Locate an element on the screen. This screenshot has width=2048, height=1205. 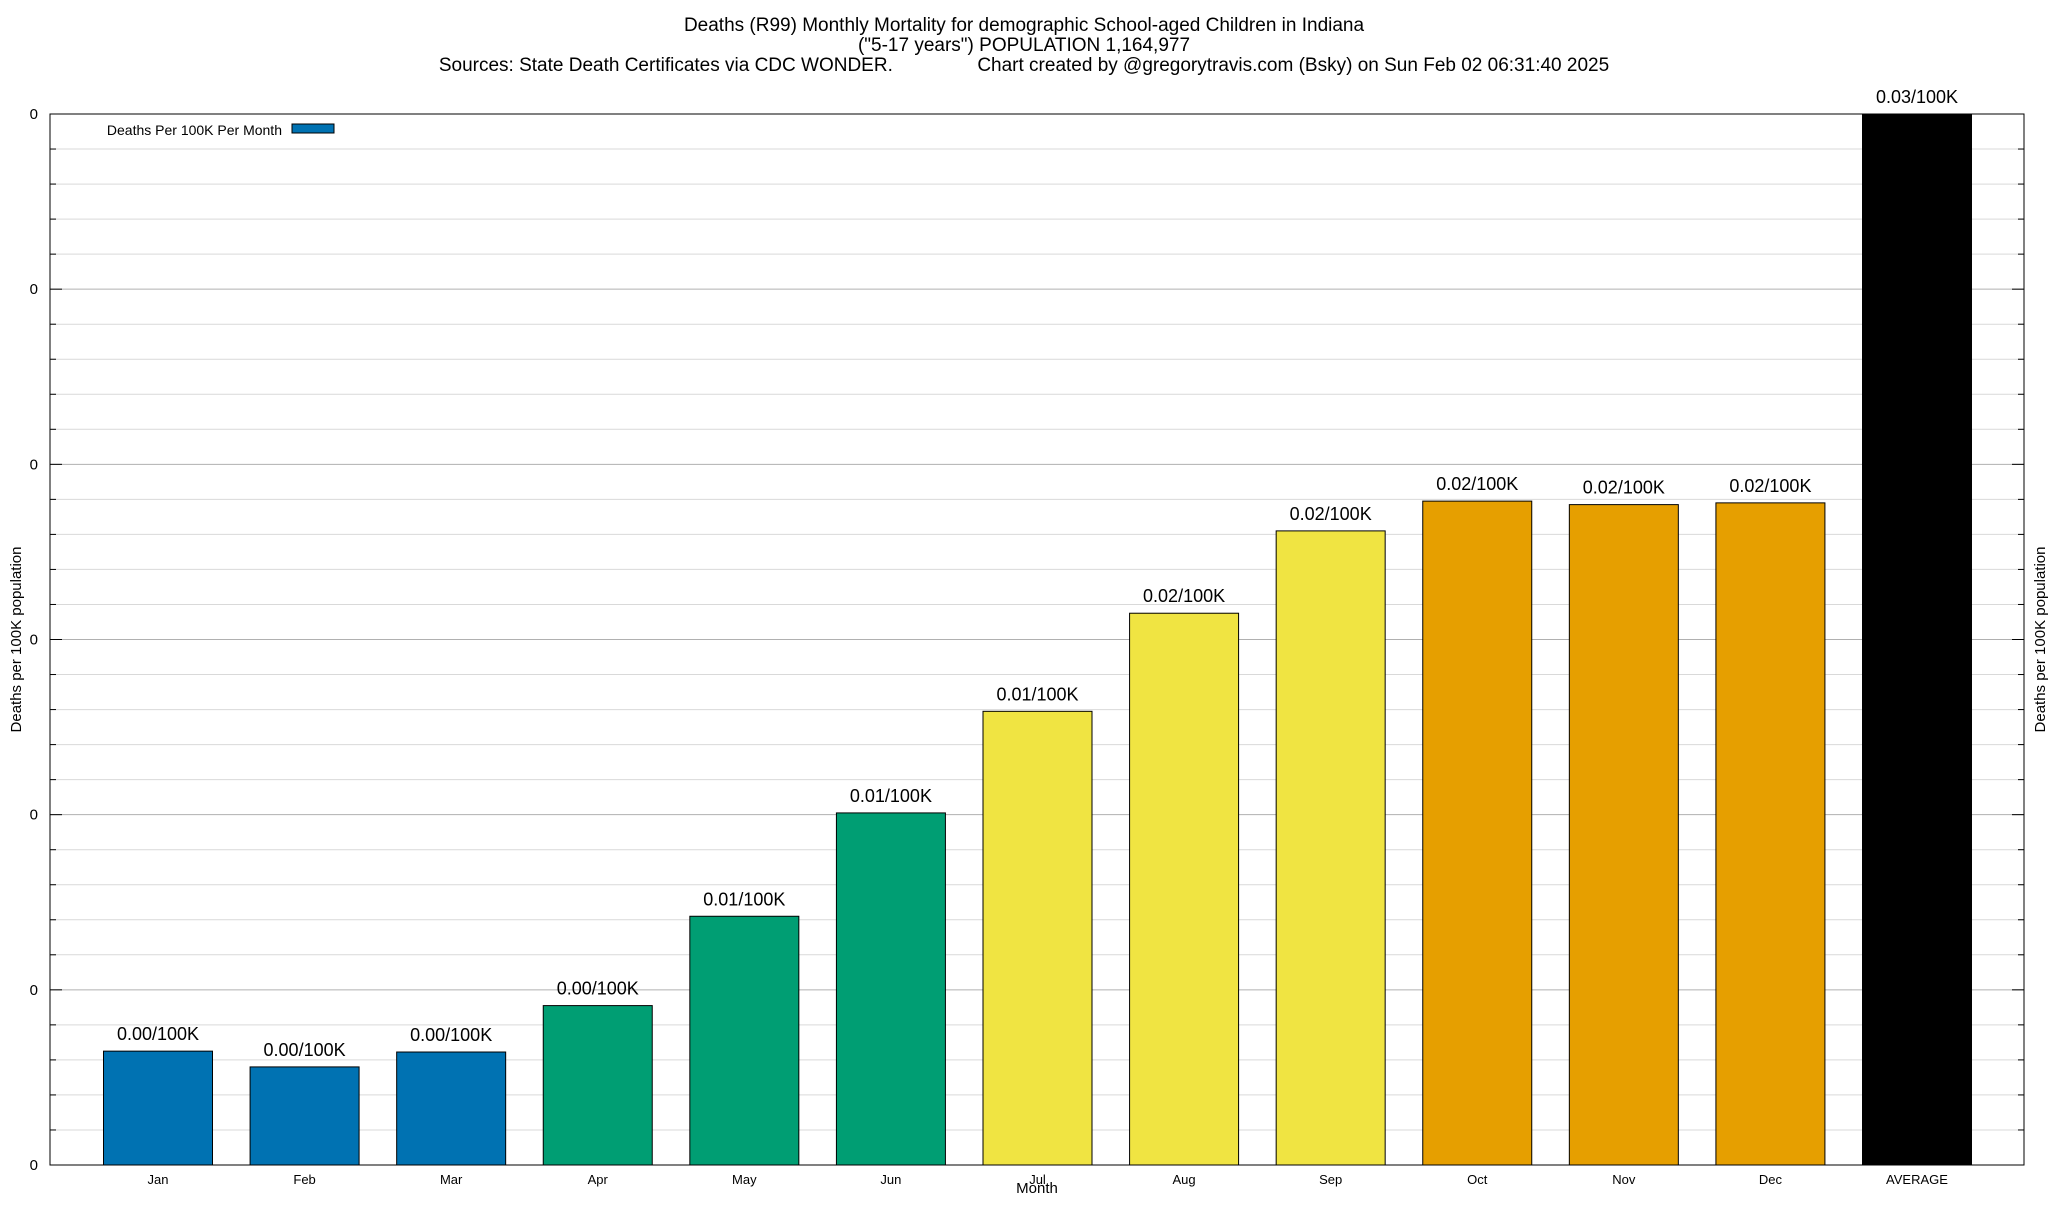
bar-value-label-apr: 0.00/100K is located at coordinates (598, 989).